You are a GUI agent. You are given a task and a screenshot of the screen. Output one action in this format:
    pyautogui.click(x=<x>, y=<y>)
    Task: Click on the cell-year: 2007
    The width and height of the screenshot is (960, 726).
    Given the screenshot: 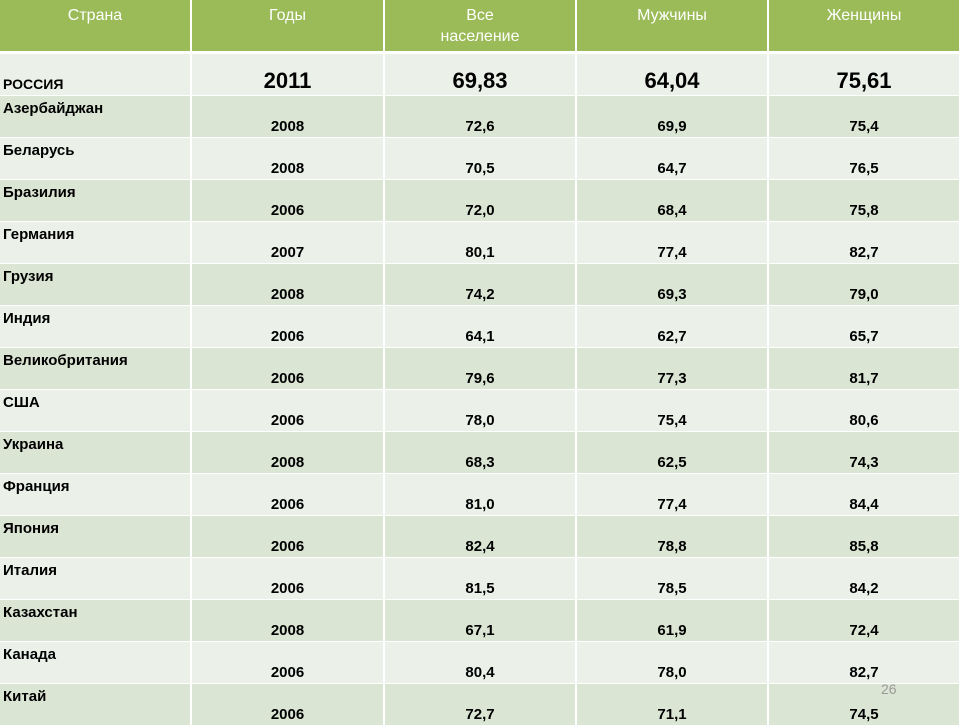 What is the action you would take?
    pyautogui.click(x=288, y=242)
    